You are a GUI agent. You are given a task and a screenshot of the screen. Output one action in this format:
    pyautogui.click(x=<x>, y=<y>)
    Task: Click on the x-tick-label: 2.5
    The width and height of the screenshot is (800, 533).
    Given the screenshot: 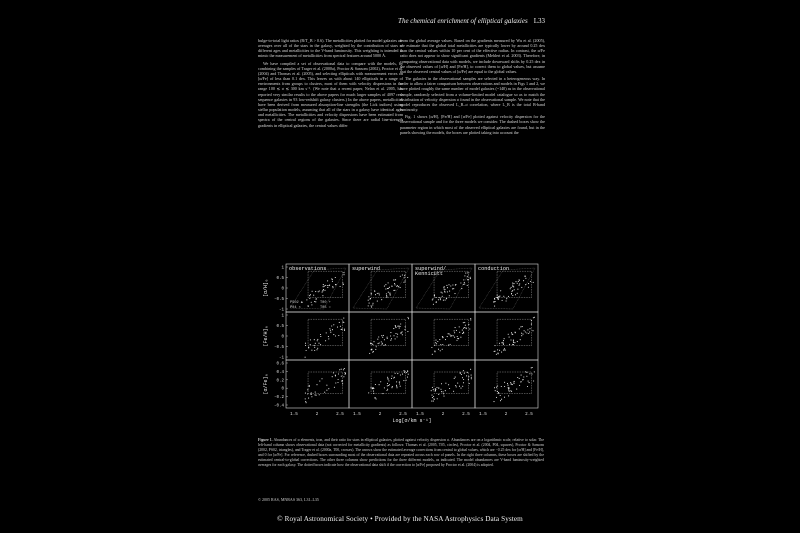 What is the action you would take?
    pyautogui.click(x=403, y=414)
    